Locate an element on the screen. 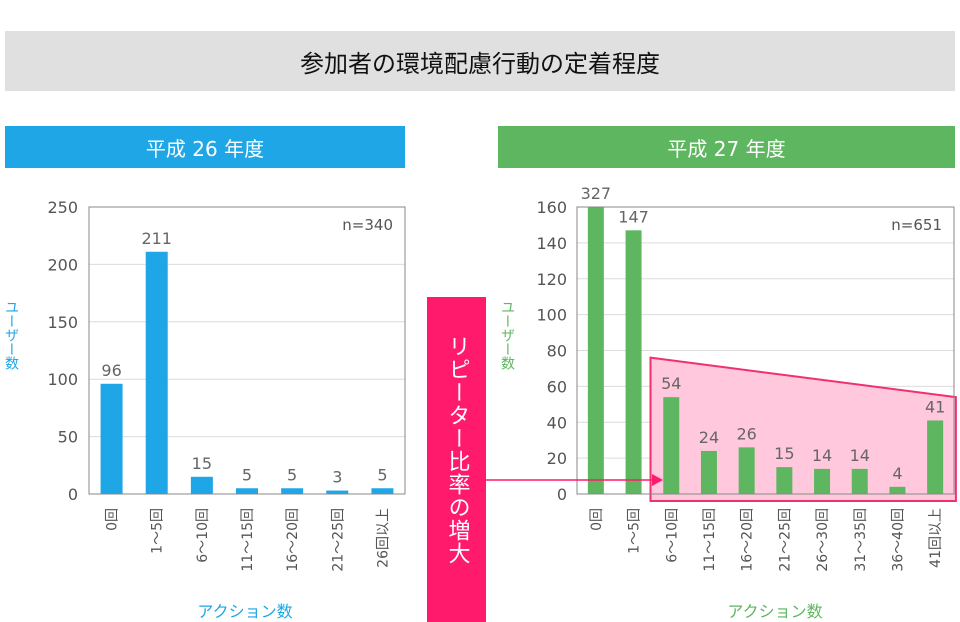  data-label: 41 is located at coordinates (935, 406).